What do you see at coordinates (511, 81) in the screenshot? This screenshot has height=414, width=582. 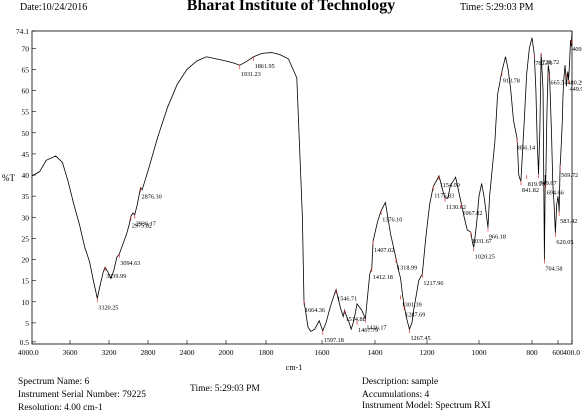 I see `peak-label: 913.78` at bounding box center [511, 81].